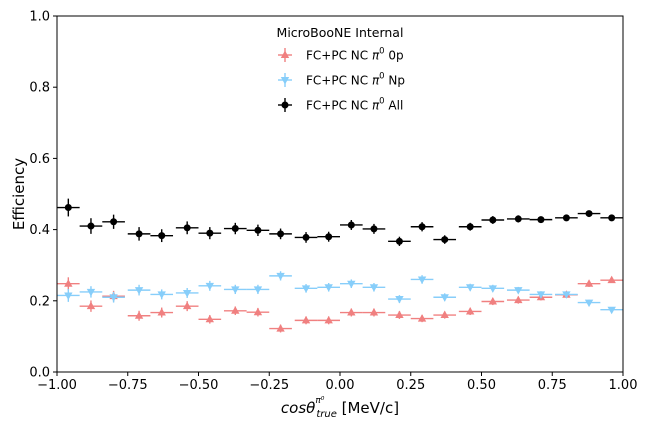  What do you see at coordinates (552, 385) in the screenshot?
I see `x-tick-label: 0.75` at bounding box center [552, 385].